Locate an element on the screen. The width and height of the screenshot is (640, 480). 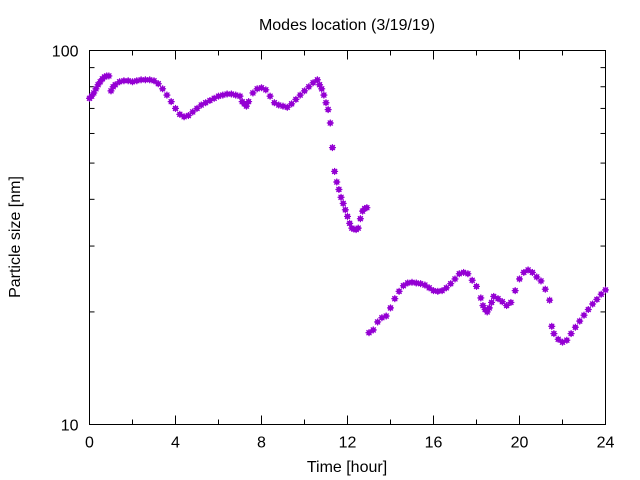
x-tick-label: 20 is located at coordinates (520, 443).